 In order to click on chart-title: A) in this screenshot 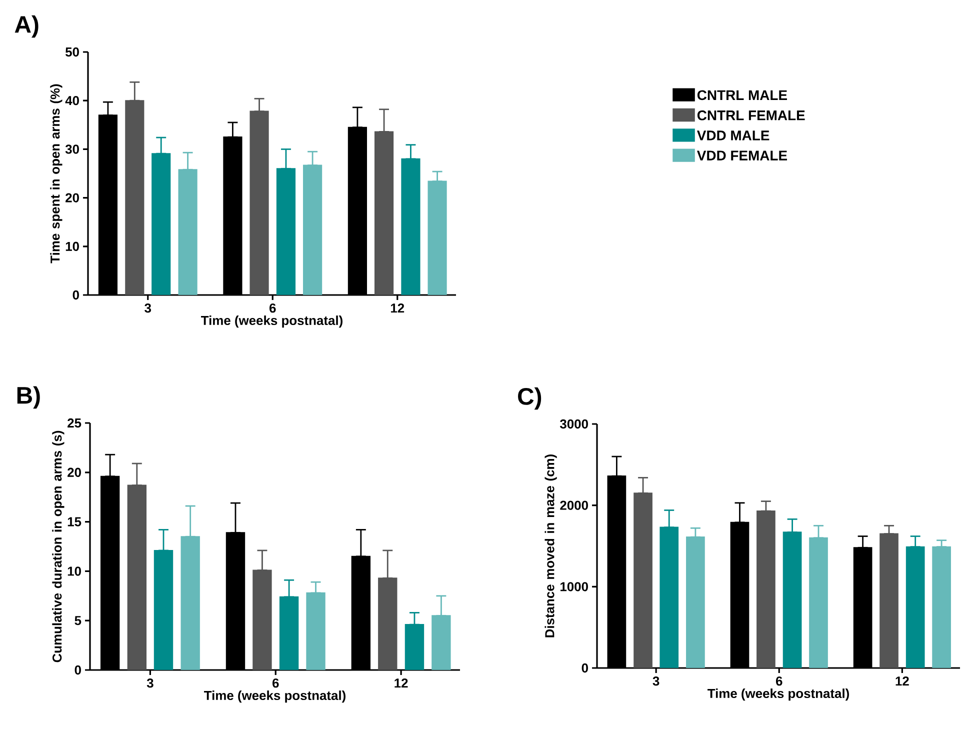, I will do `click(26, 26)`.